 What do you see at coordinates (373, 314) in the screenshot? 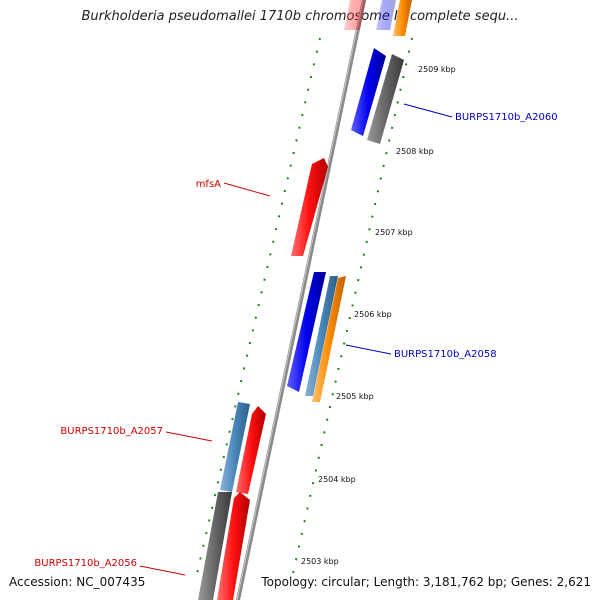
I see `scale-tick-label: 2506 kbp` at bounding box center [373, 314].